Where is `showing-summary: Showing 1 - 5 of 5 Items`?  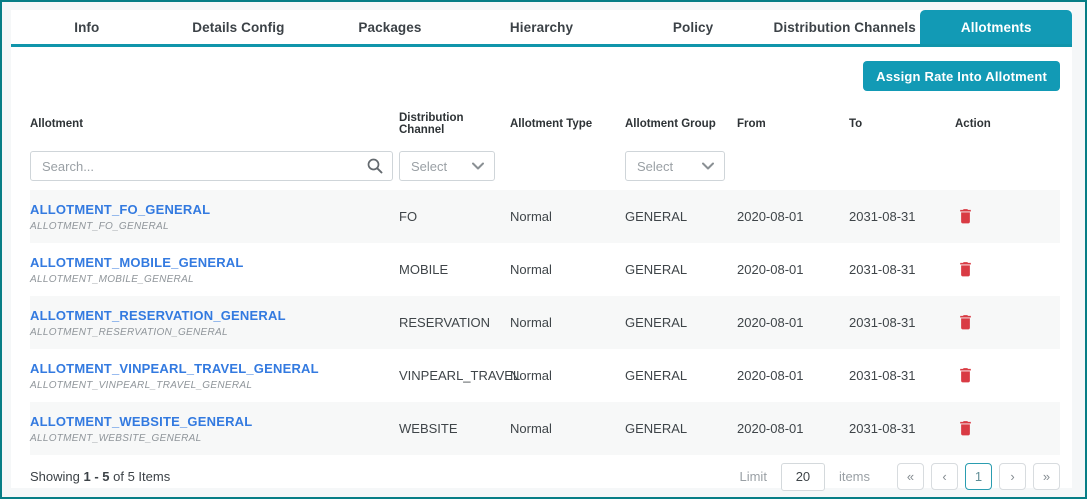 showing-summary: Showing 1 - 5 of 5 Items is located at coordinates (100, 476).